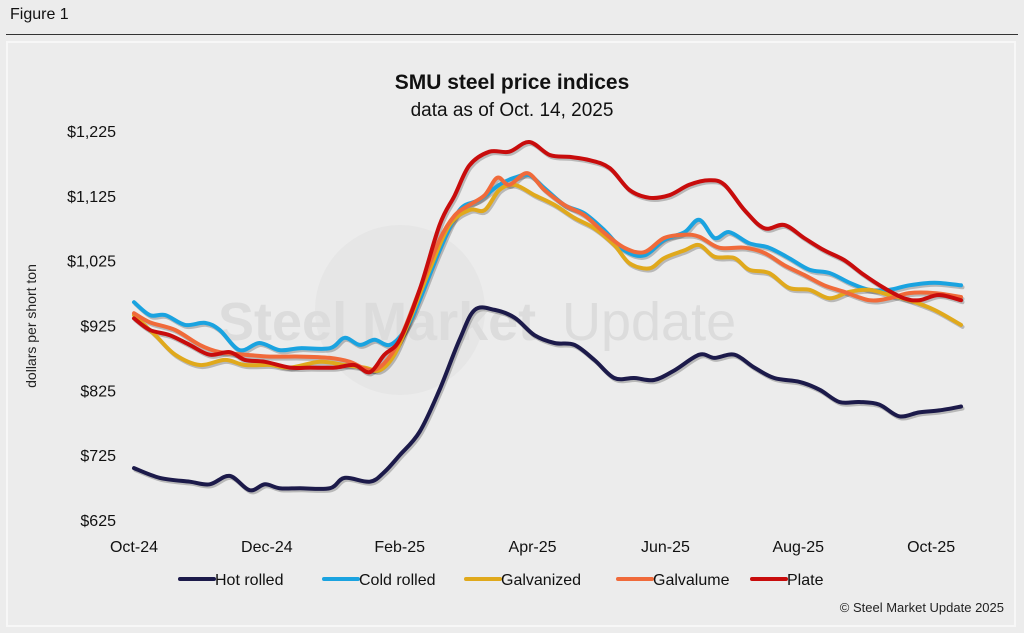  Describe the element at coordinates (39, 14) in the screenshot. I see `figure-label: Figure 1` at that location.